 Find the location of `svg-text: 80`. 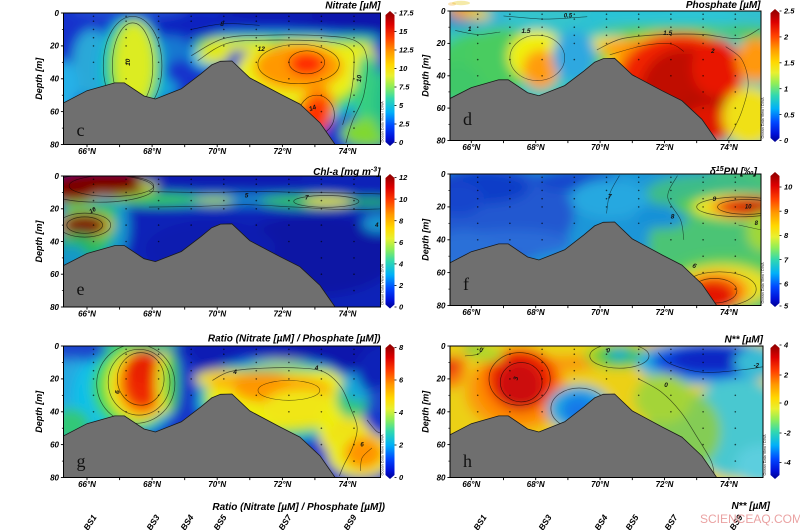

svg-text: 80 is located at coordinates (54, 307).